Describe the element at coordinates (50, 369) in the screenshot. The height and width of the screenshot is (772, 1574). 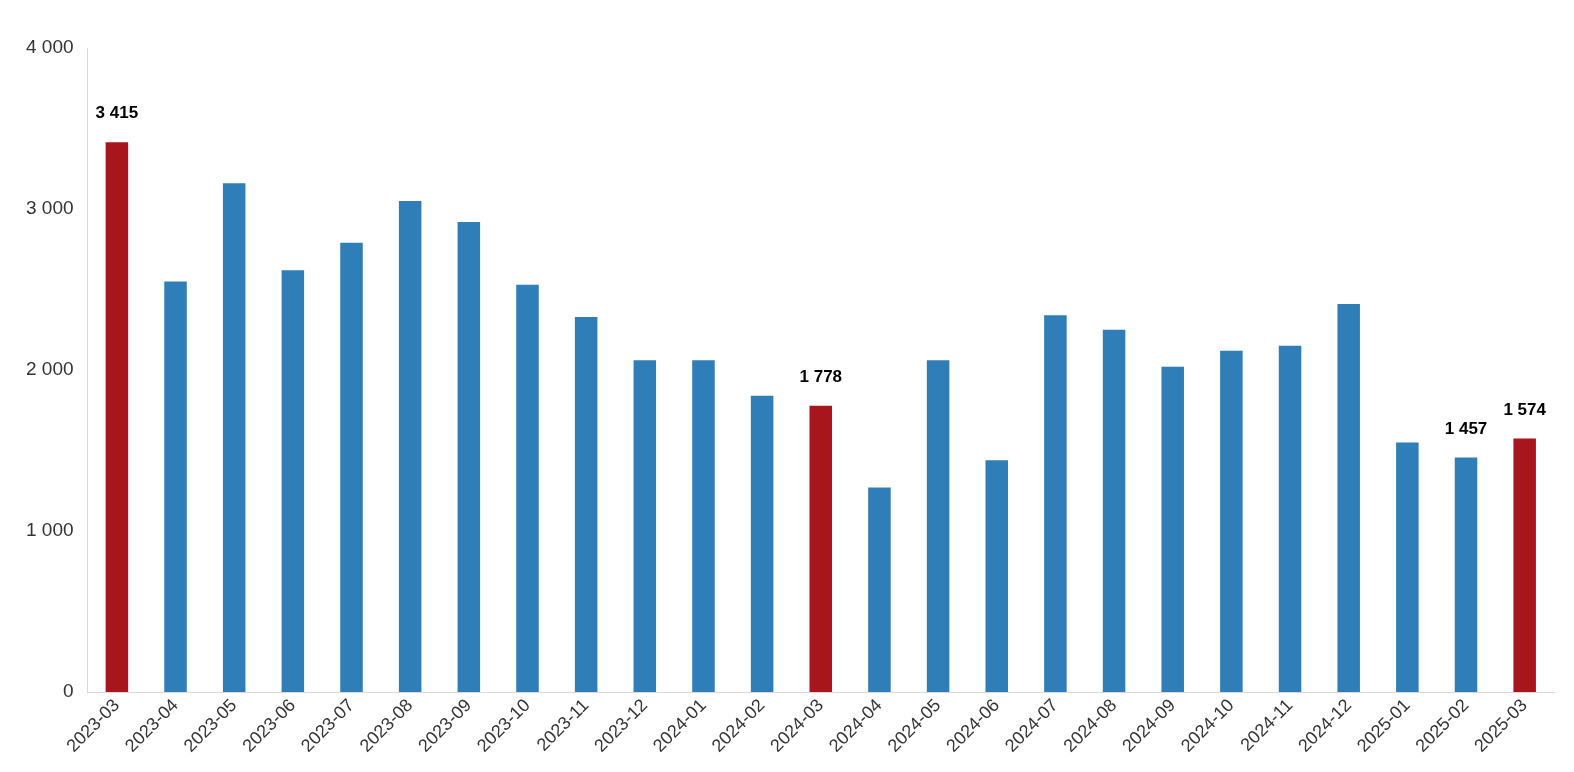
I see `y-tick-label: 2 000` at that location.